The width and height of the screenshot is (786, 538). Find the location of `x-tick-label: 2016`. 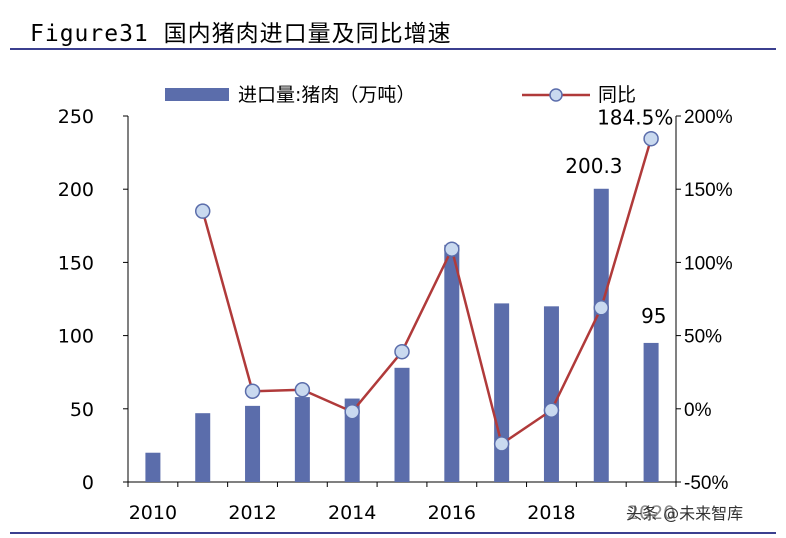

x-tick-label: 2016 is located at coordinates (452, 513).